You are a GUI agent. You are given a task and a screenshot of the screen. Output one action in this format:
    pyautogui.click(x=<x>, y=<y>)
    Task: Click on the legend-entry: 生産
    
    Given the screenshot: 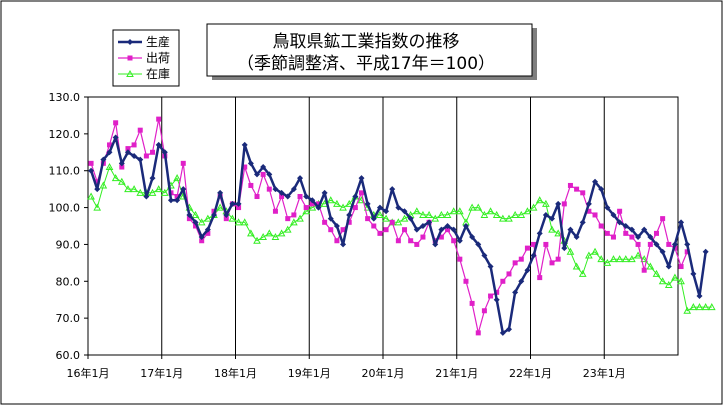 What is the action you would take?
    pyautogui.click(x=144, y=41)
    